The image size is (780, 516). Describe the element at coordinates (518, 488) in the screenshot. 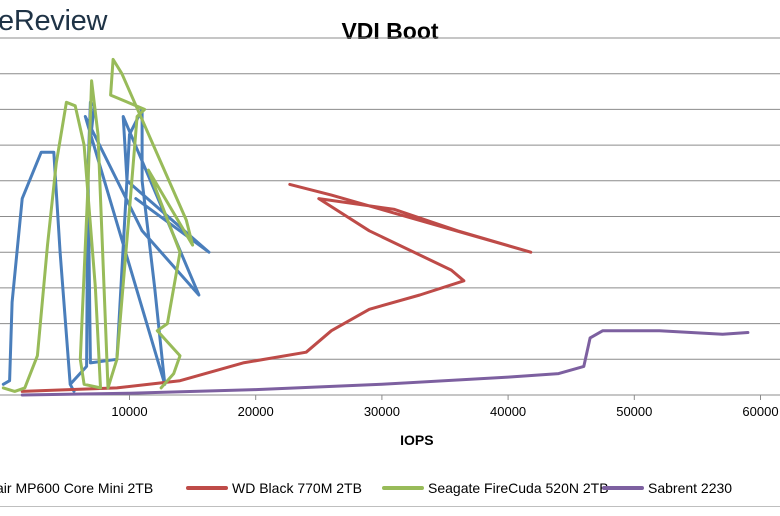

I see `legend-label: Seagate FireCuda 520N 2TB` at that location.